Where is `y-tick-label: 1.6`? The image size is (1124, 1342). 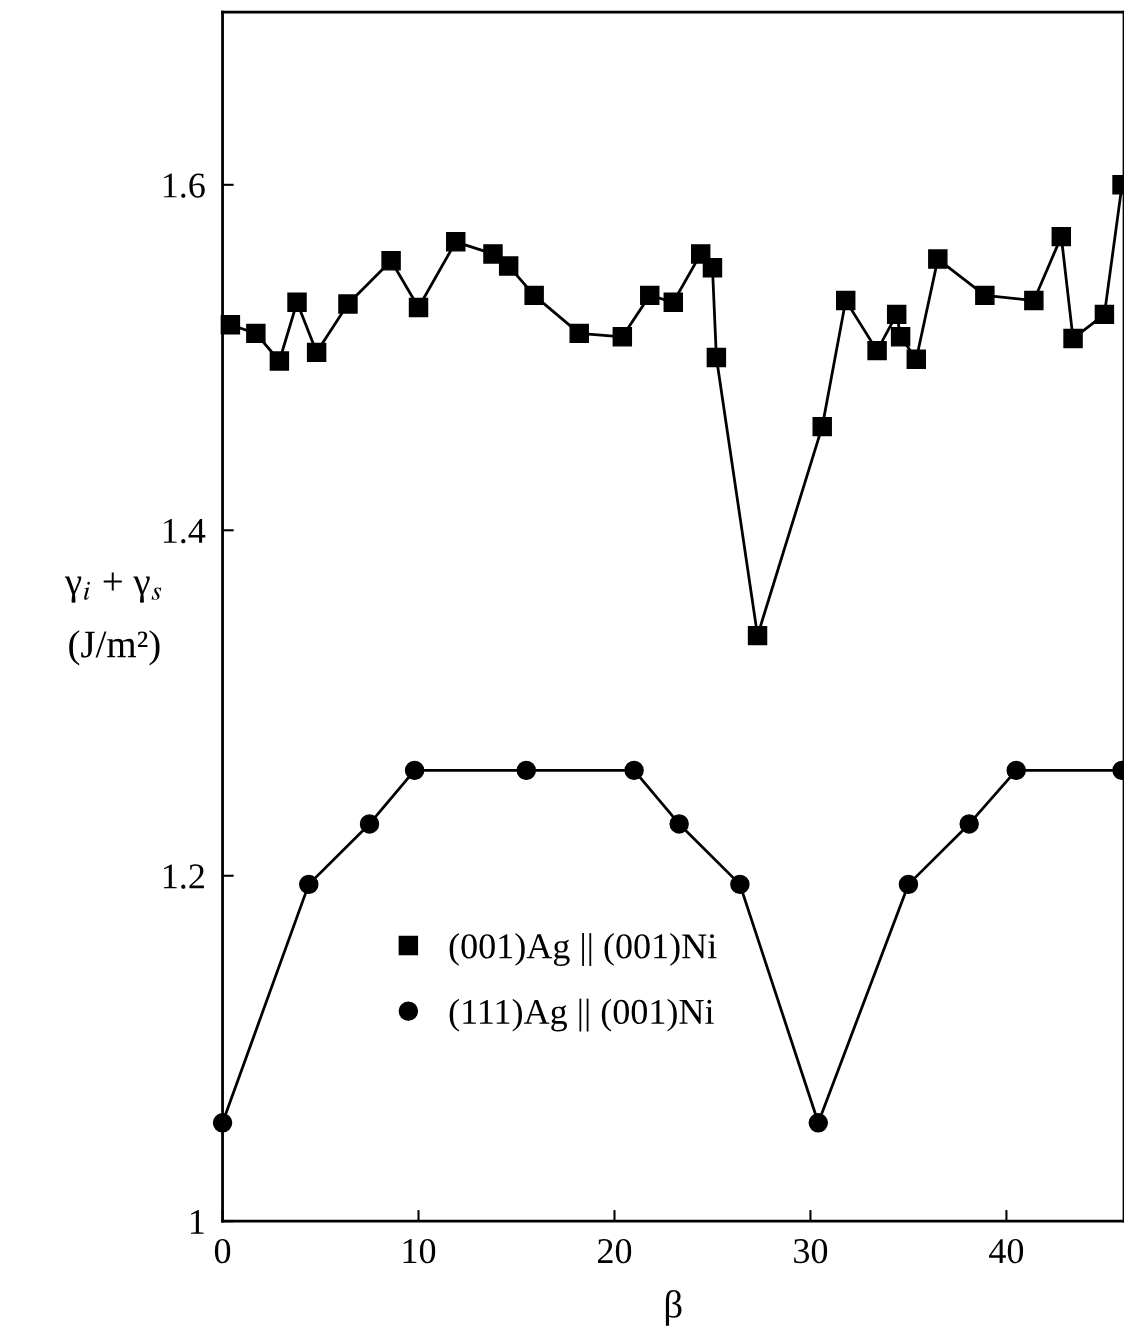 y-tick-label: 1.6 is located at coordinates (184, 185).